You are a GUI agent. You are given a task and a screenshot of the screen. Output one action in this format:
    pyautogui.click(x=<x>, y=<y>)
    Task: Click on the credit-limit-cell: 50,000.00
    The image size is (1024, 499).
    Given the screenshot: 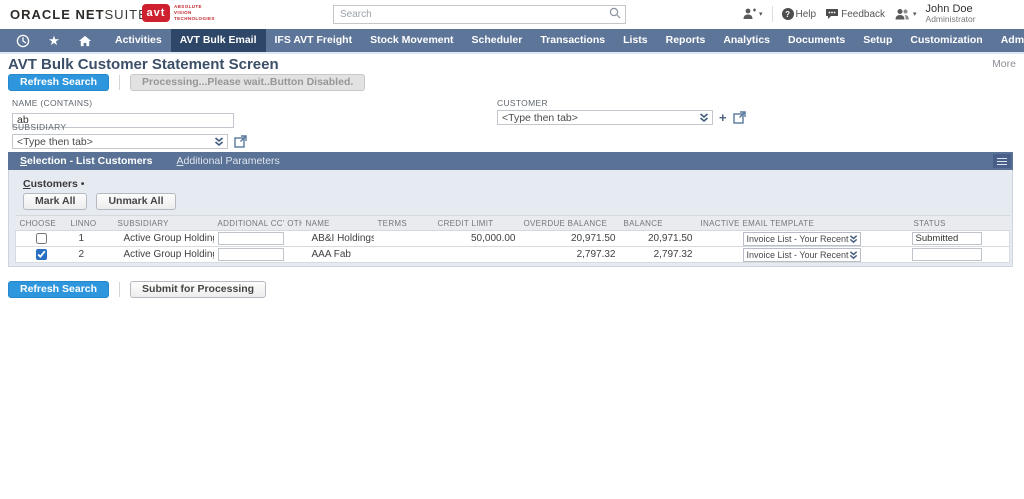 What is the action you would take?
    pyautogui.click(x=476, y=238)
    